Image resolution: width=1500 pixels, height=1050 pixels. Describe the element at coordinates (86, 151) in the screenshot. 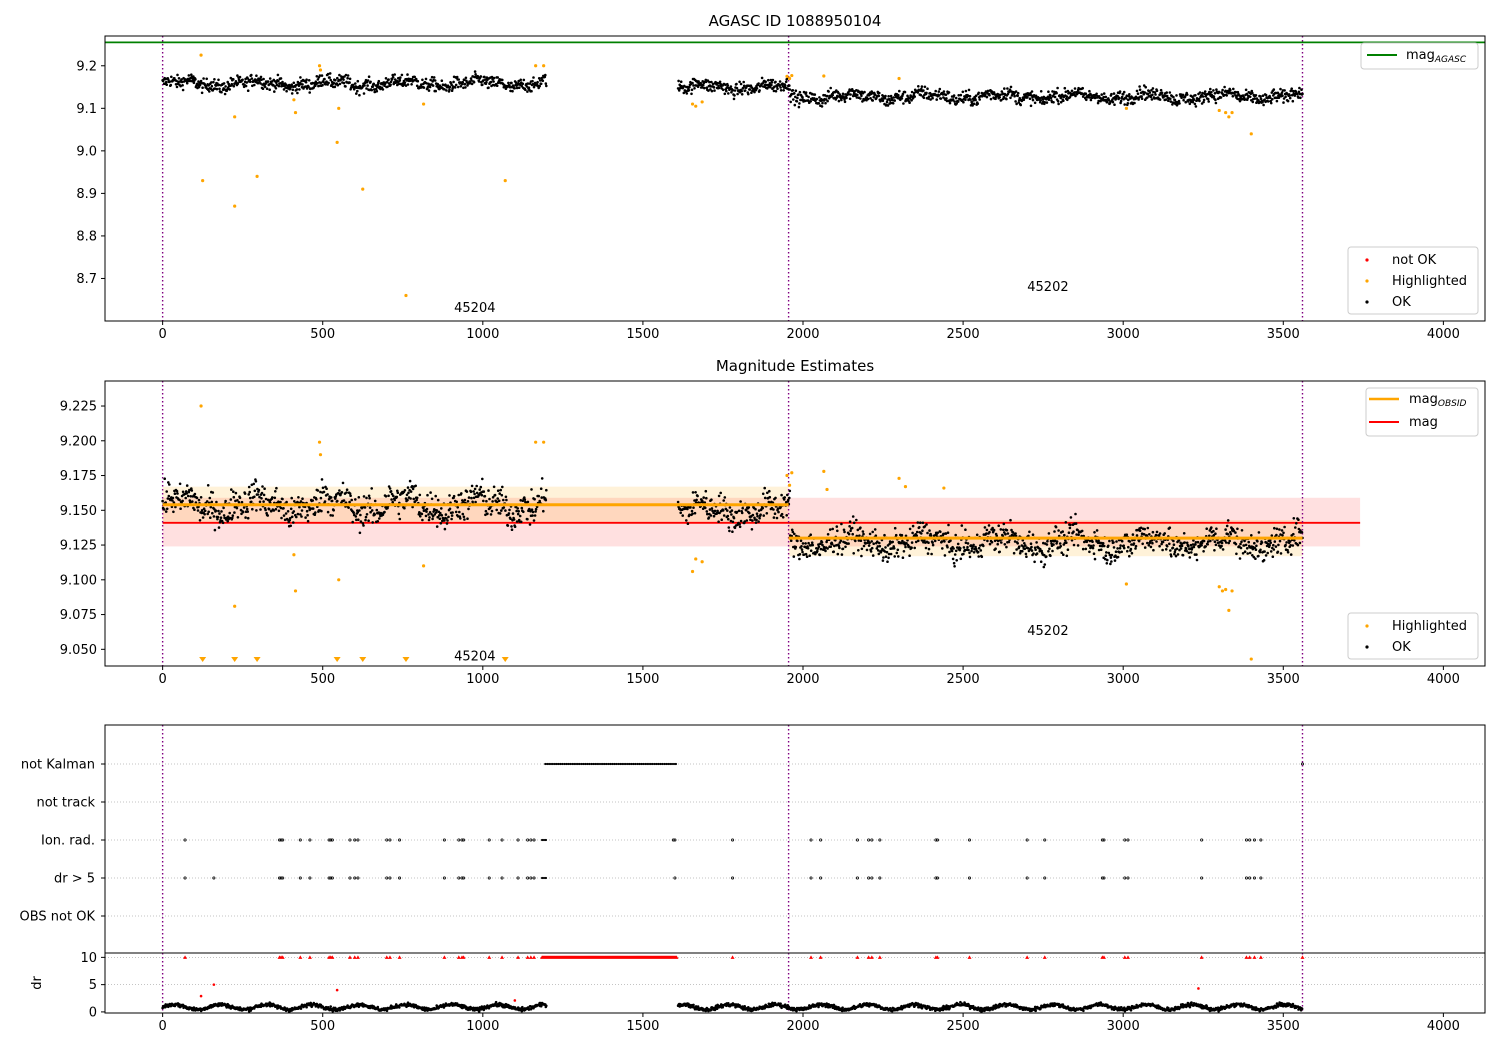

I see `y-tick-label: 9.0` at that location.